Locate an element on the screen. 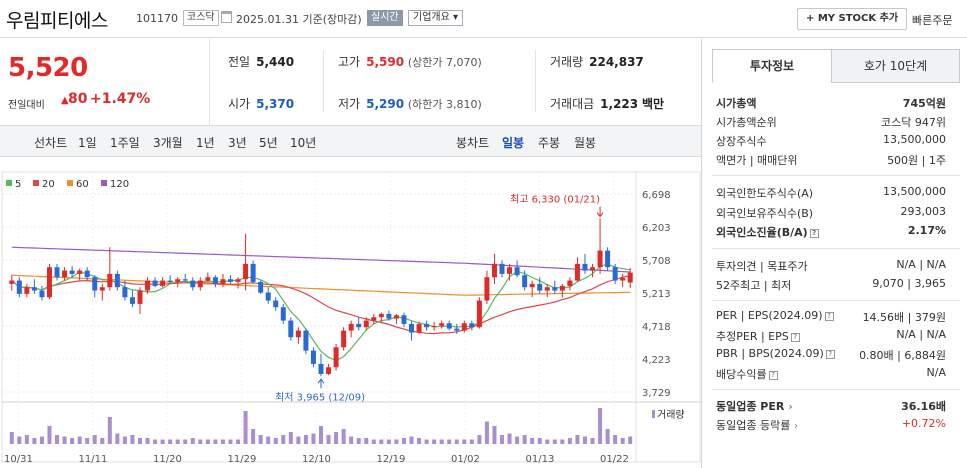 The width and height of the screenshot is (967, 468). basis-date: 2025.01.31 기준(장마감) is located at coordinates (299, 19).